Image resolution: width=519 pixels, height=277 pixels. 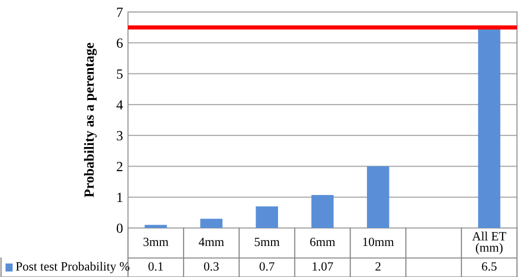 What do you see at coordinates (267, 242) in the screenshot?
I see `x-tick-label: 5mm` at bounding box center [267, 242].